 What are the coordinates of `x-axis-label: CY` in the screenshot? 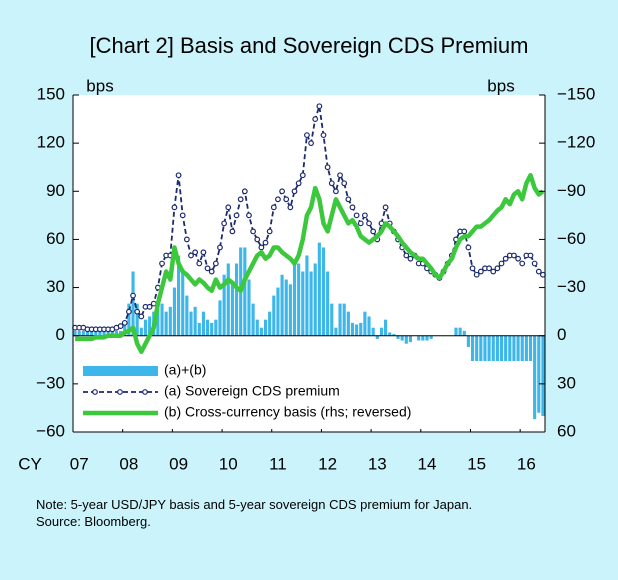 It's located at (30, 463).